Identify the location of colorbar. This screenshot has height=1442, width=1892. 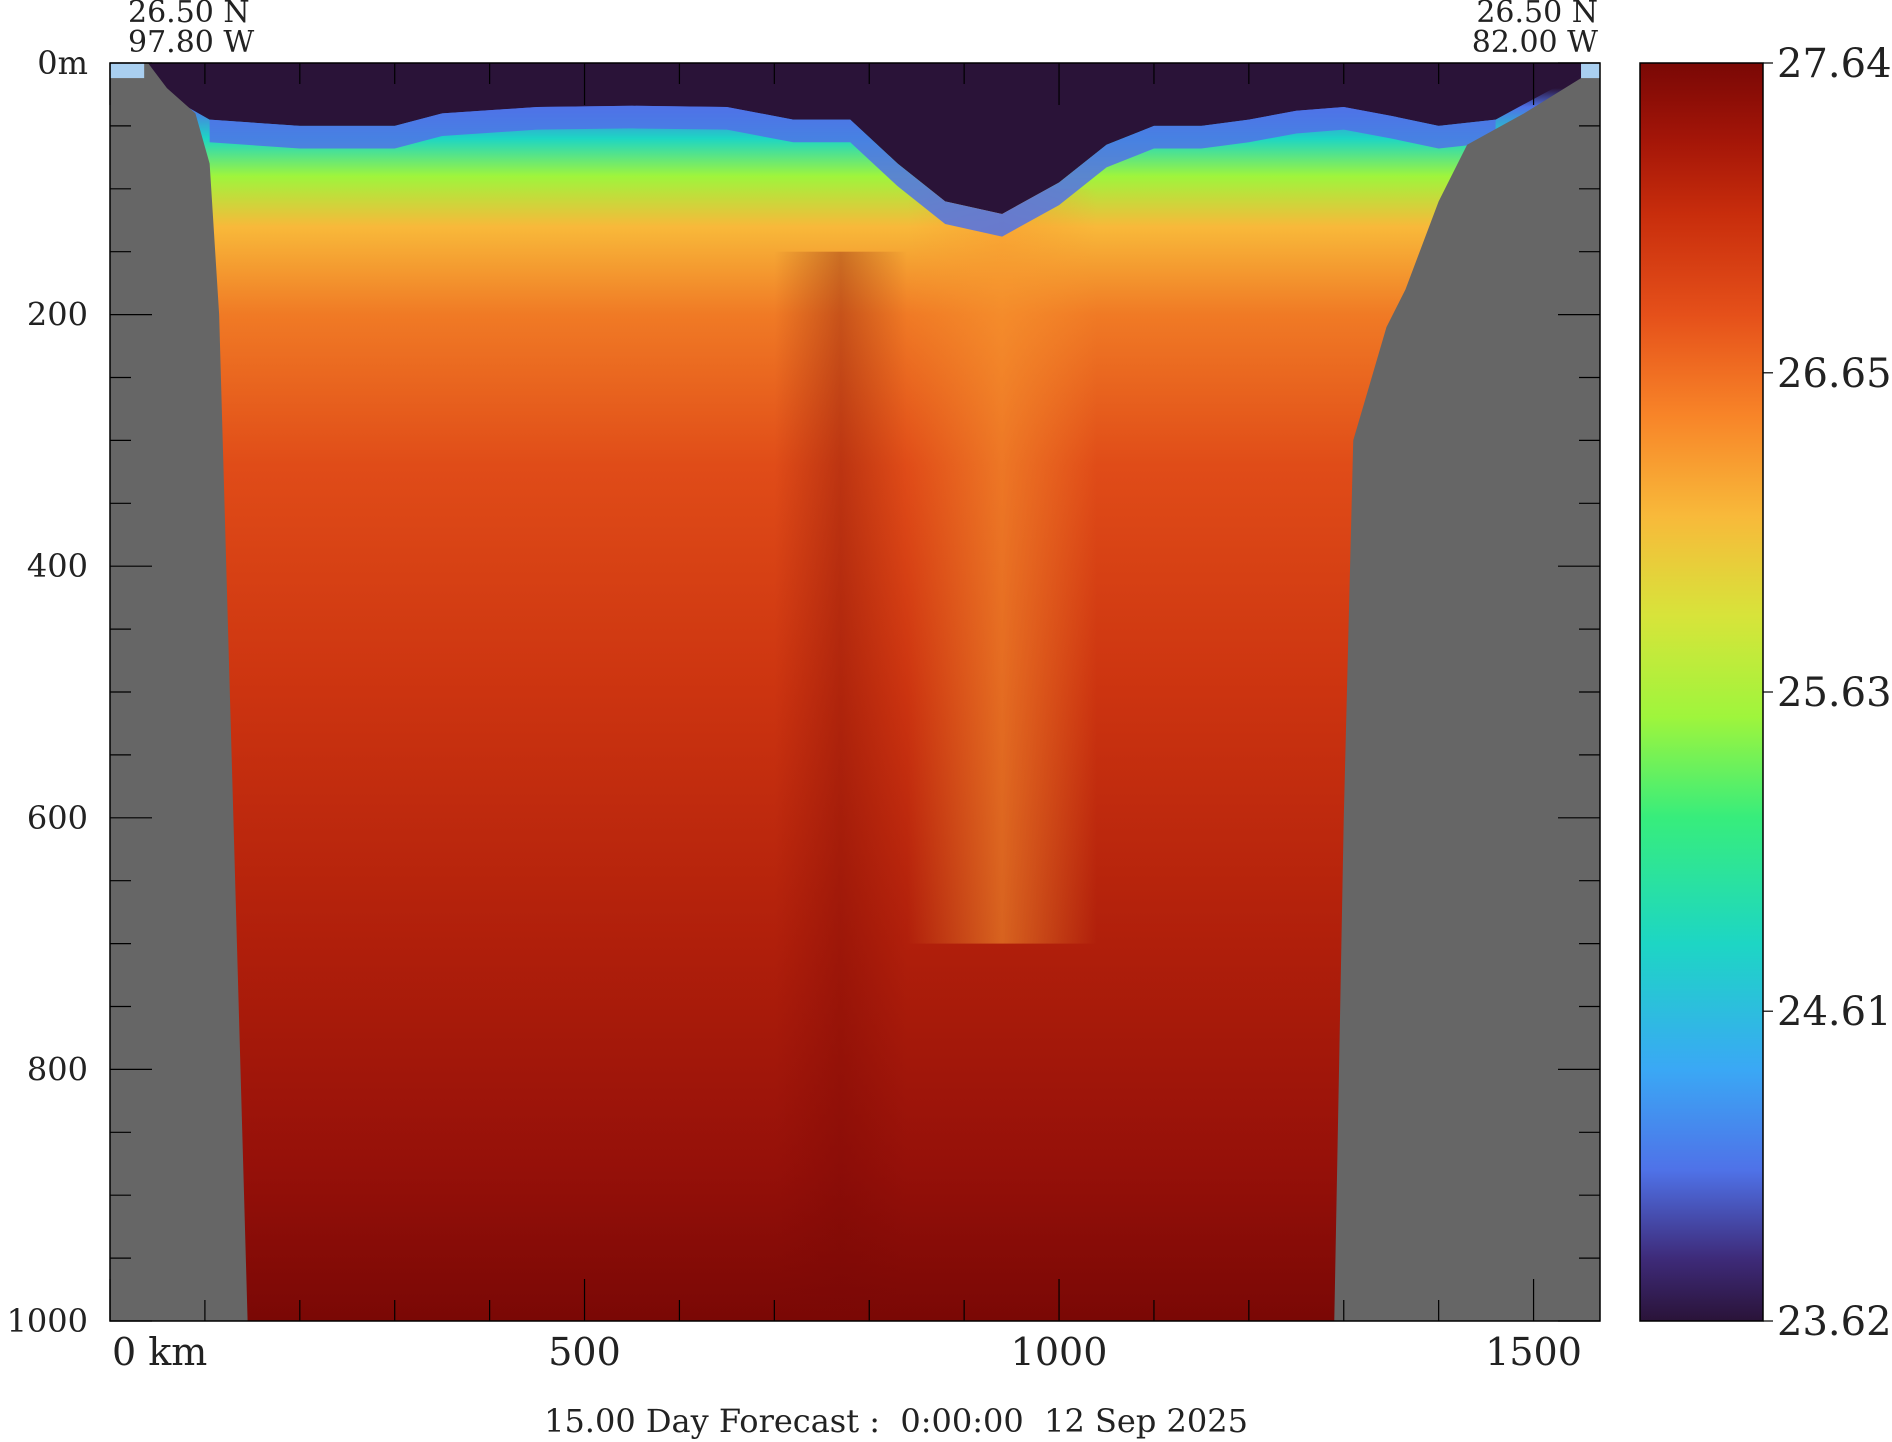
(1701, 692).